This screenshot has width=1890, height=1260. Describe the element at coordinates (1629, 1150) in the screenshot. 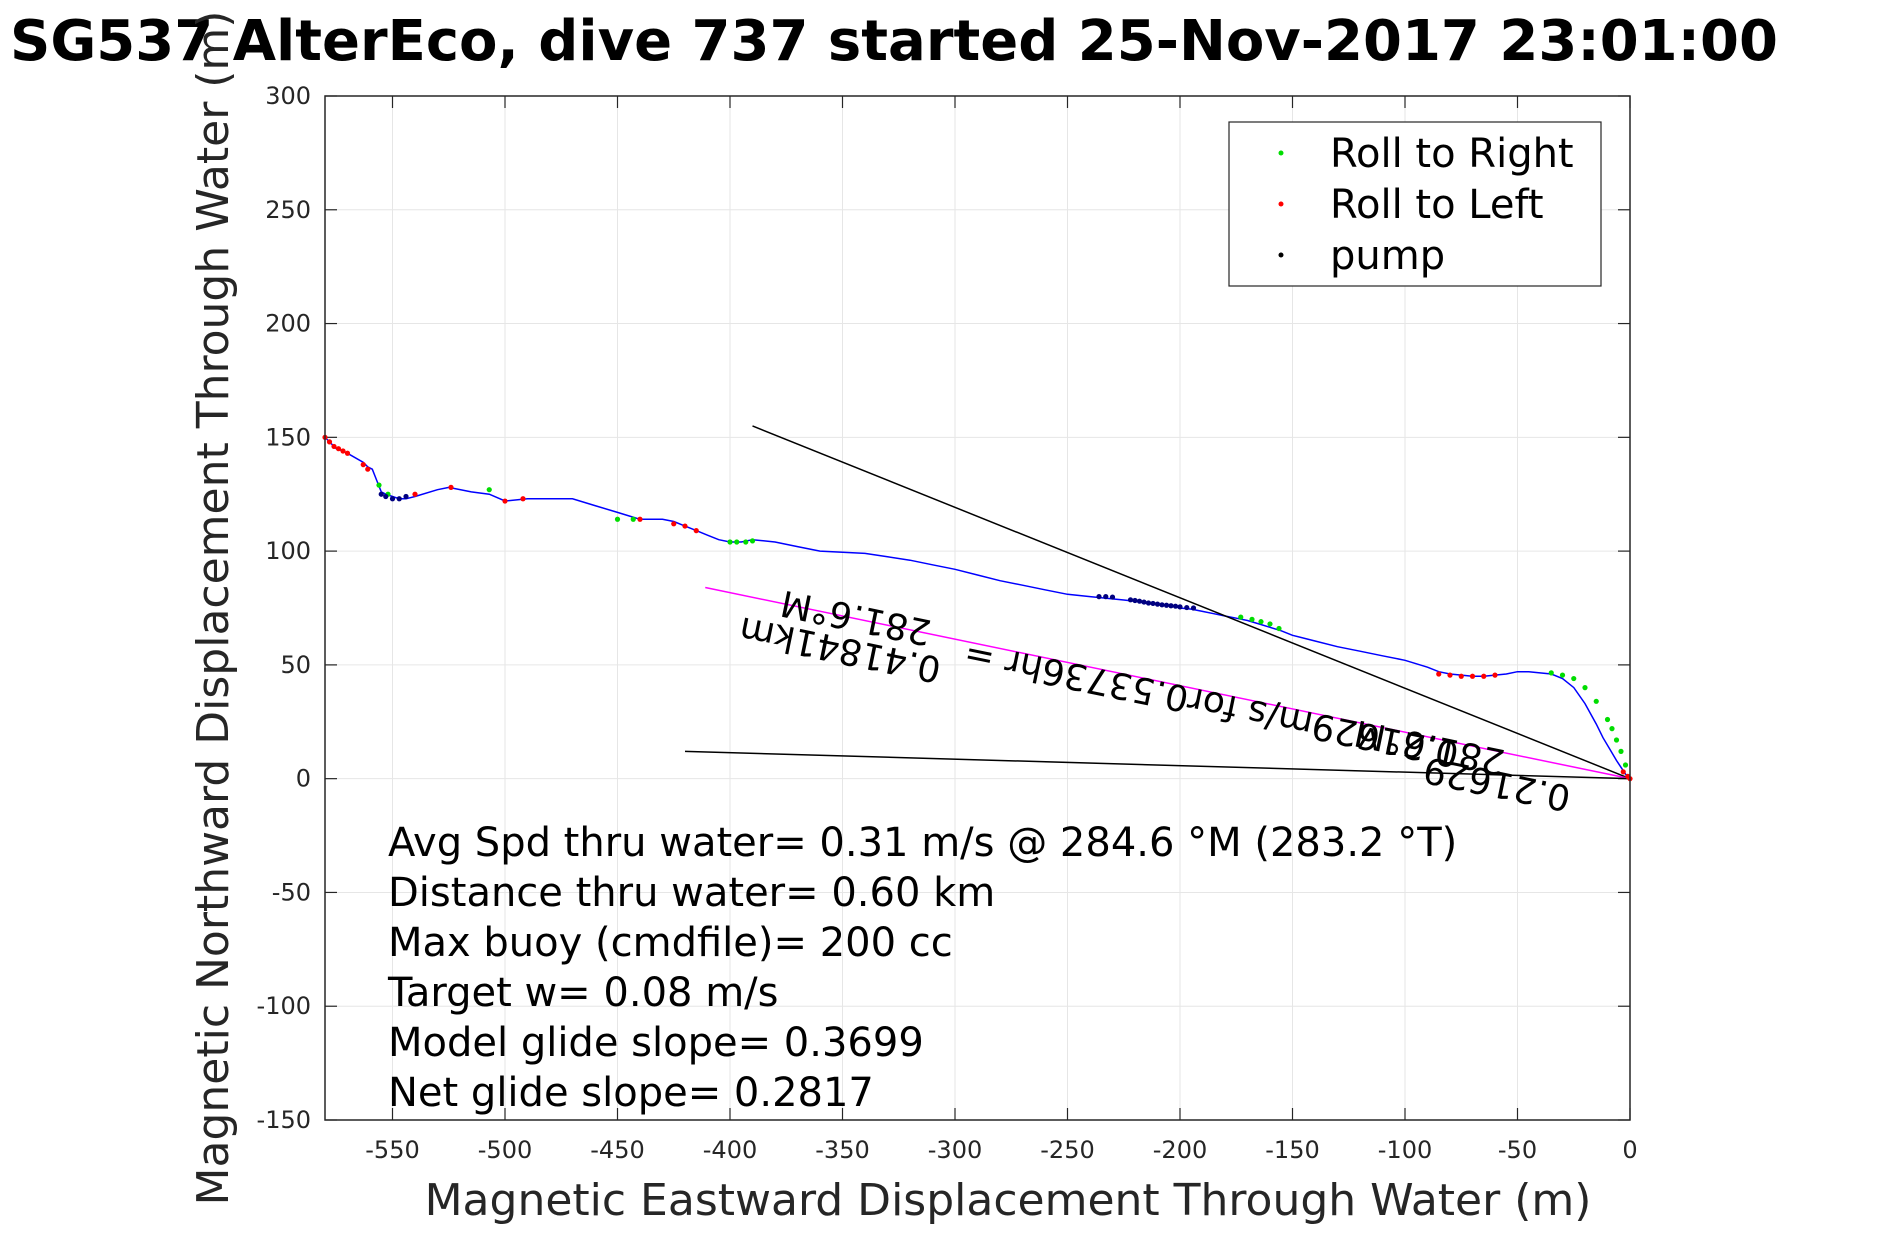

I see `x-tick-label: 0` at that location.